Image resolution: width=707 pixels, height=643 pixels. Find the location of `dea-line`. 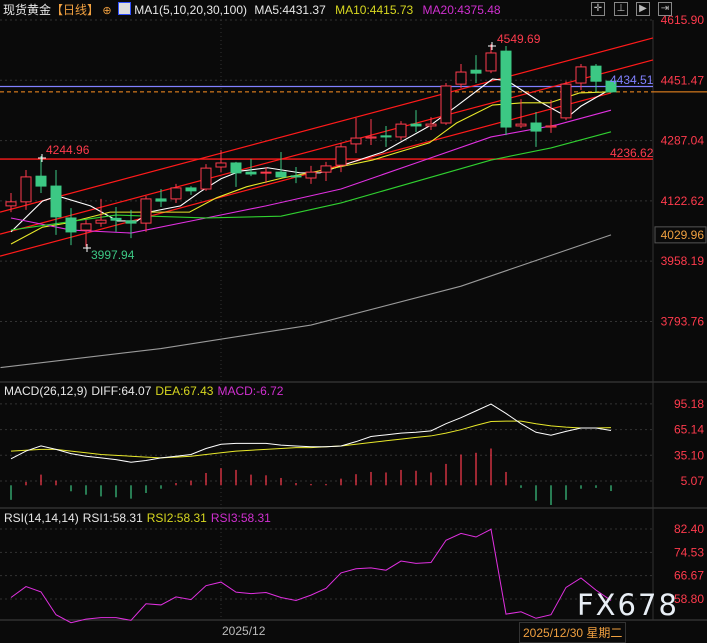

dea-line is located at coordinates (311, 439).